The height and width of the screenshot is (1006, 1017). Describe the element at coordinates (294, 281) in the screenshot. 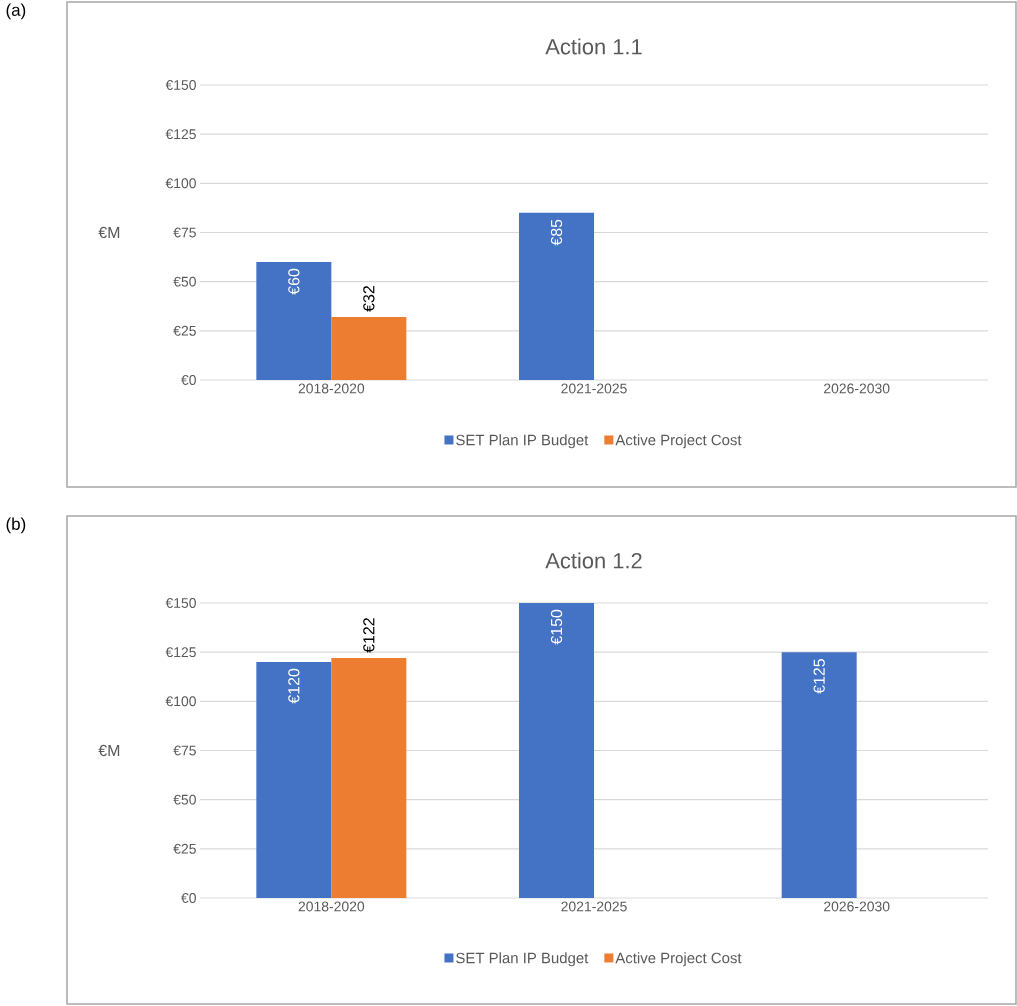

I see `data-label: €60` at that location.